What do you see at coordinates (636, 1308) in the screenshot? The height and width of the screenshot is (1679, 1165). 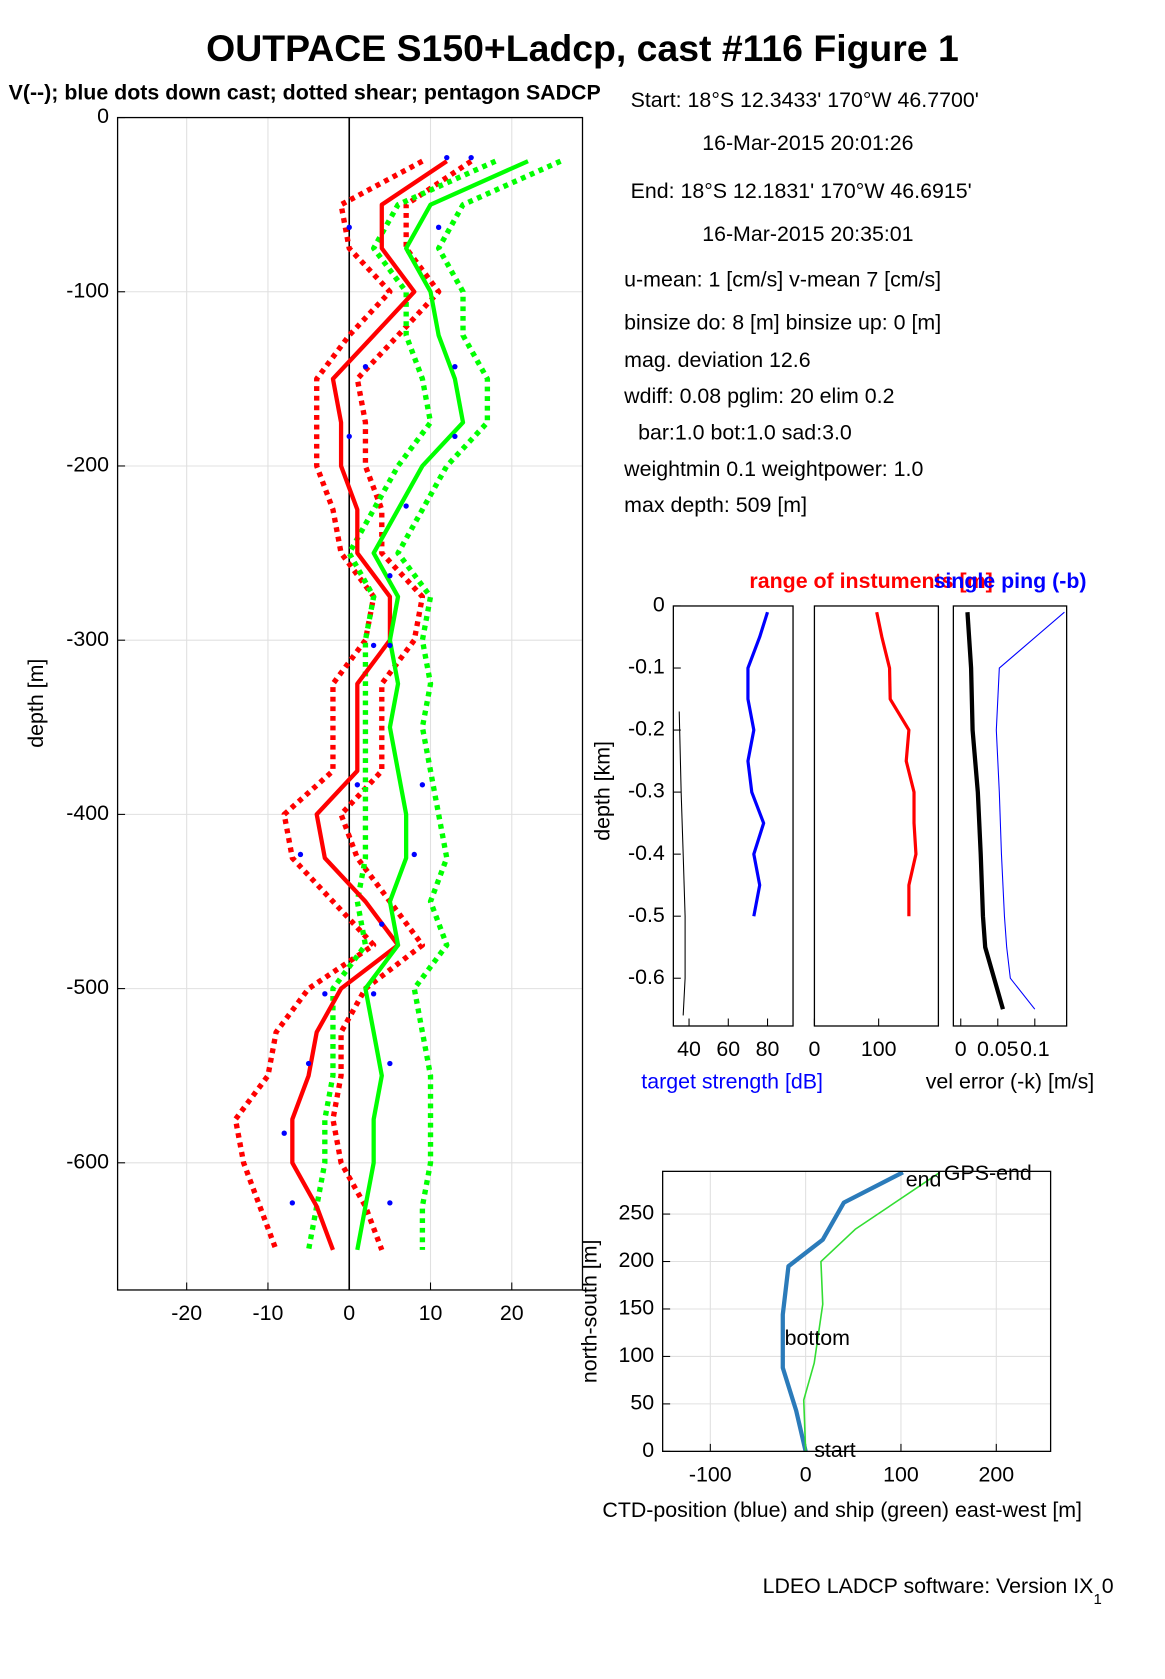 I see `y-tick-label: 150` at bounding box center [636, 1308].